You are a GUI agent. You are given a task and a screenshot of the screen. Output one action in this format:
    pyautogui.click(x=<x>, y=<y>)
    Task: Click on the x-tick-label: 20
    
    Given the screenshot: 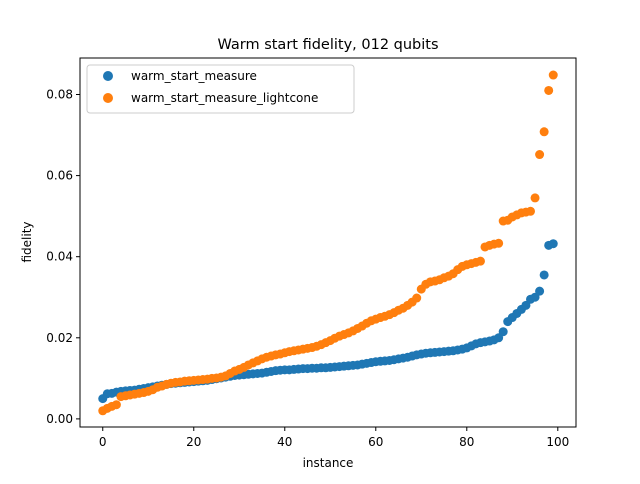 What is the action you would take?
    pyautogui.click(x=193, y=442)
    